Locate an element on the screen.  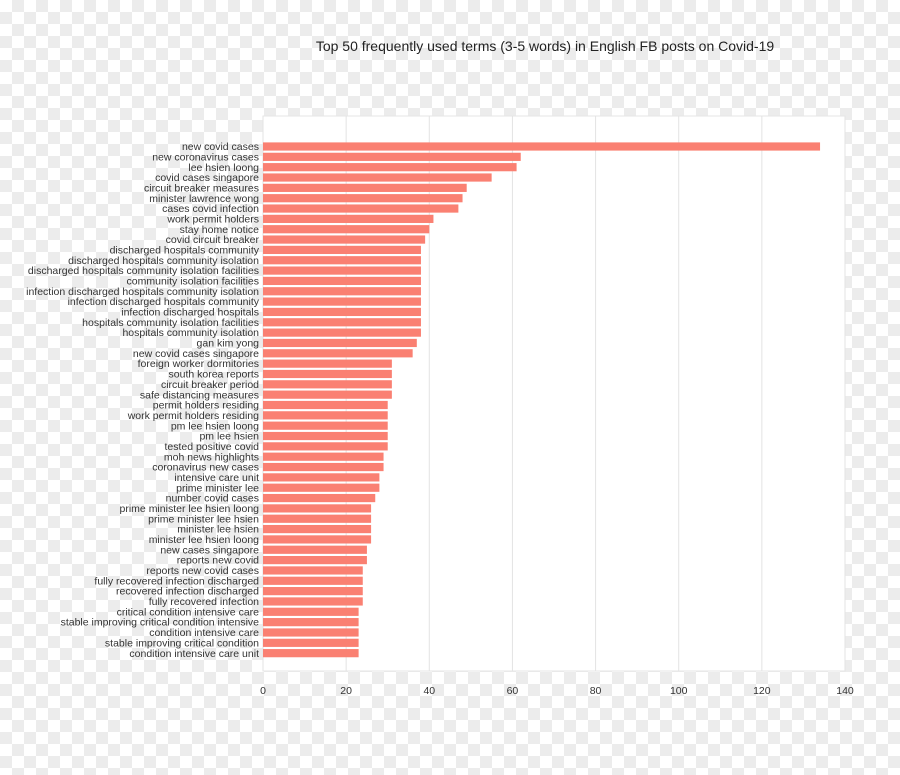
y-category-label: covid circuit breaker is located at coordinates (213, 240).